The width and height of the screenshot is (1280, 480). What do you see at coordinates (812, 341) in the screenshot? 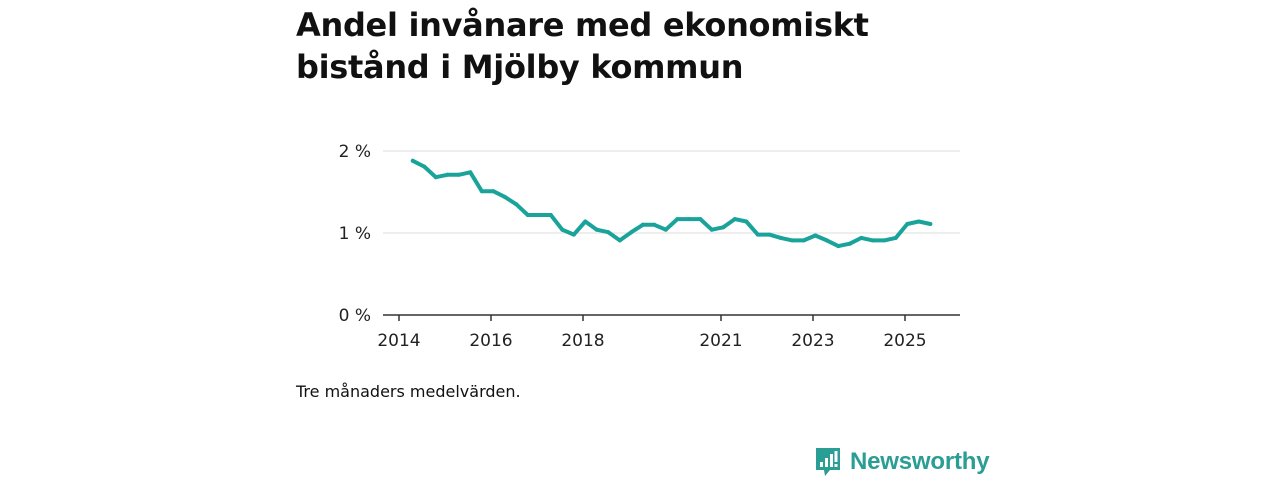
I see `x-tick-label: 2023` at bounding box center [812, 341].